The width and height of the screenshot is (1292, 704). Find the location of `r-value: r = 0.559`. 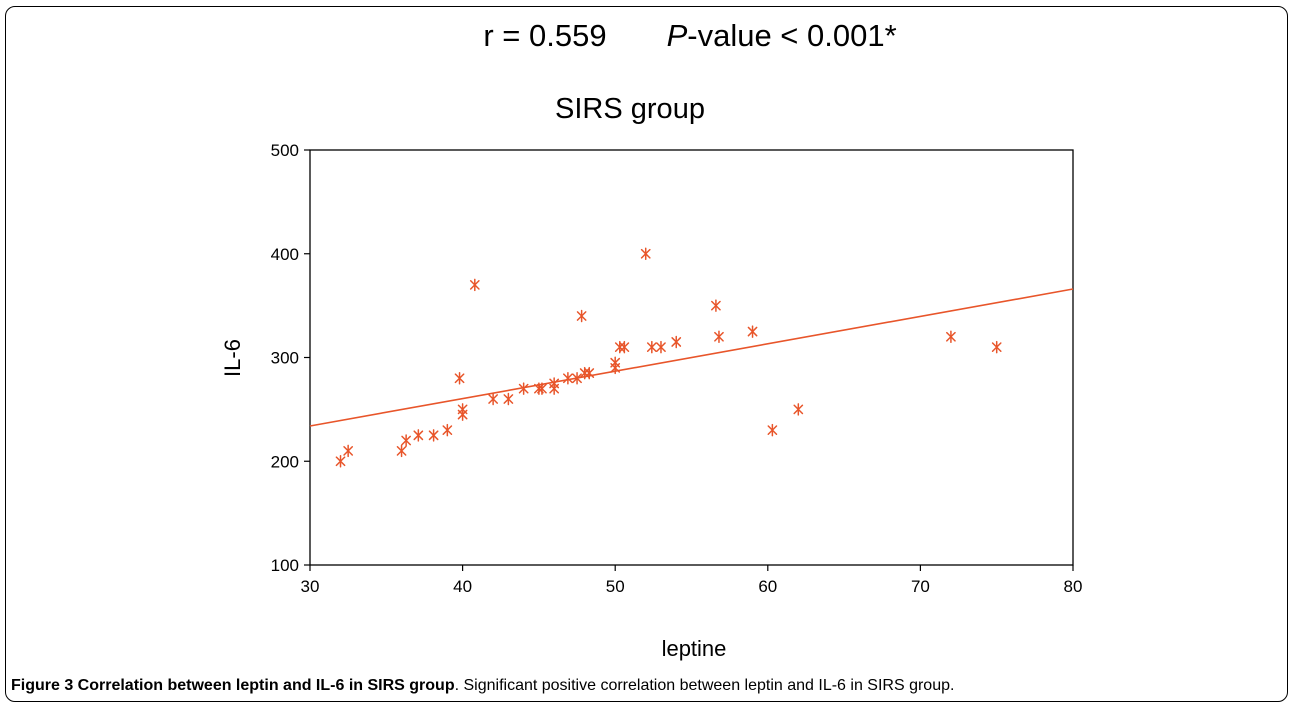

r-value: r = 0.559 is located at coordinates (545, 35).